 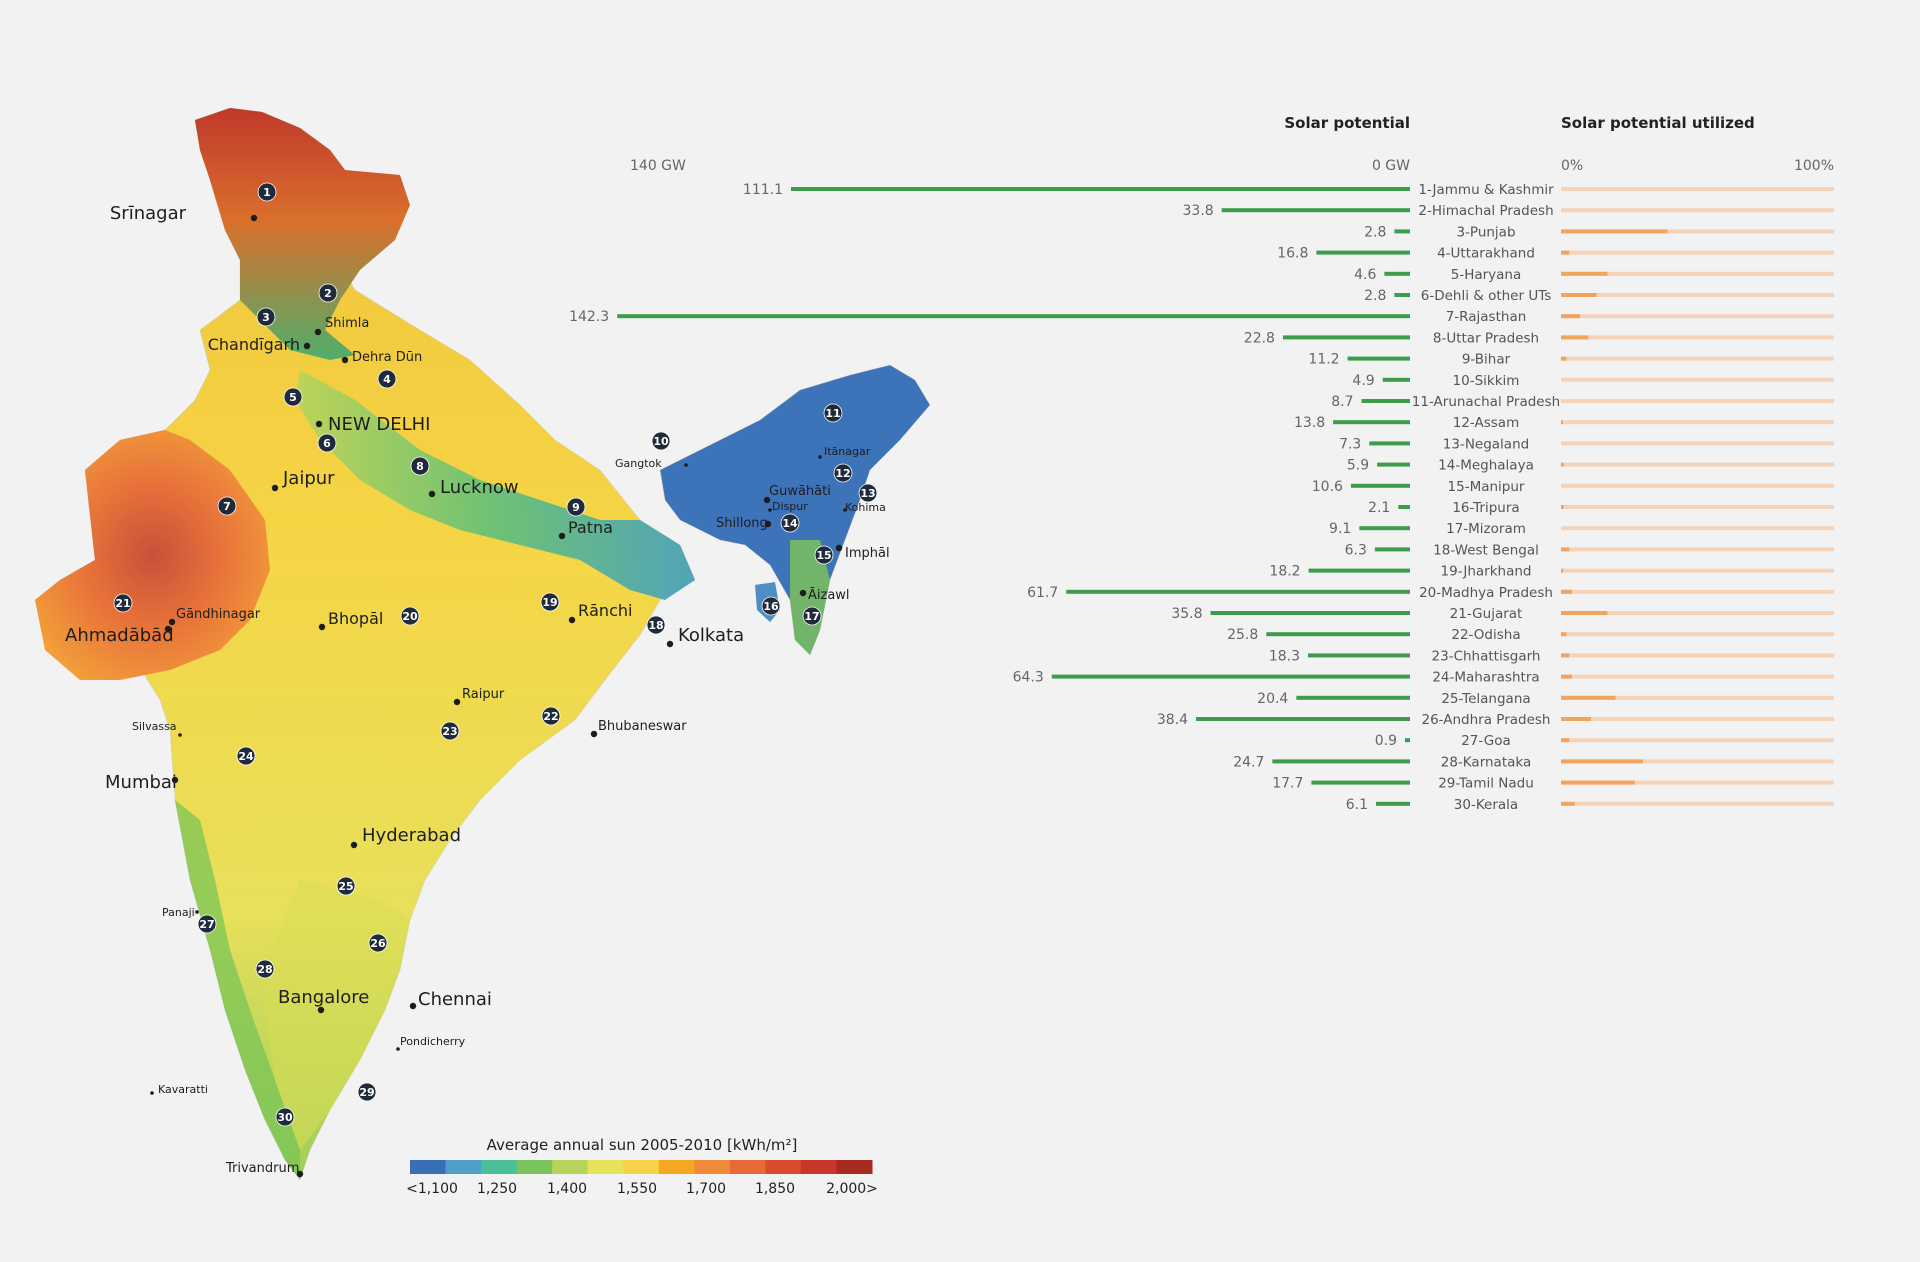 What do you see at coordinates (341, 326) in the screenshot?
I see `city-shimla: Shimla` at bounding box center [341, 326].